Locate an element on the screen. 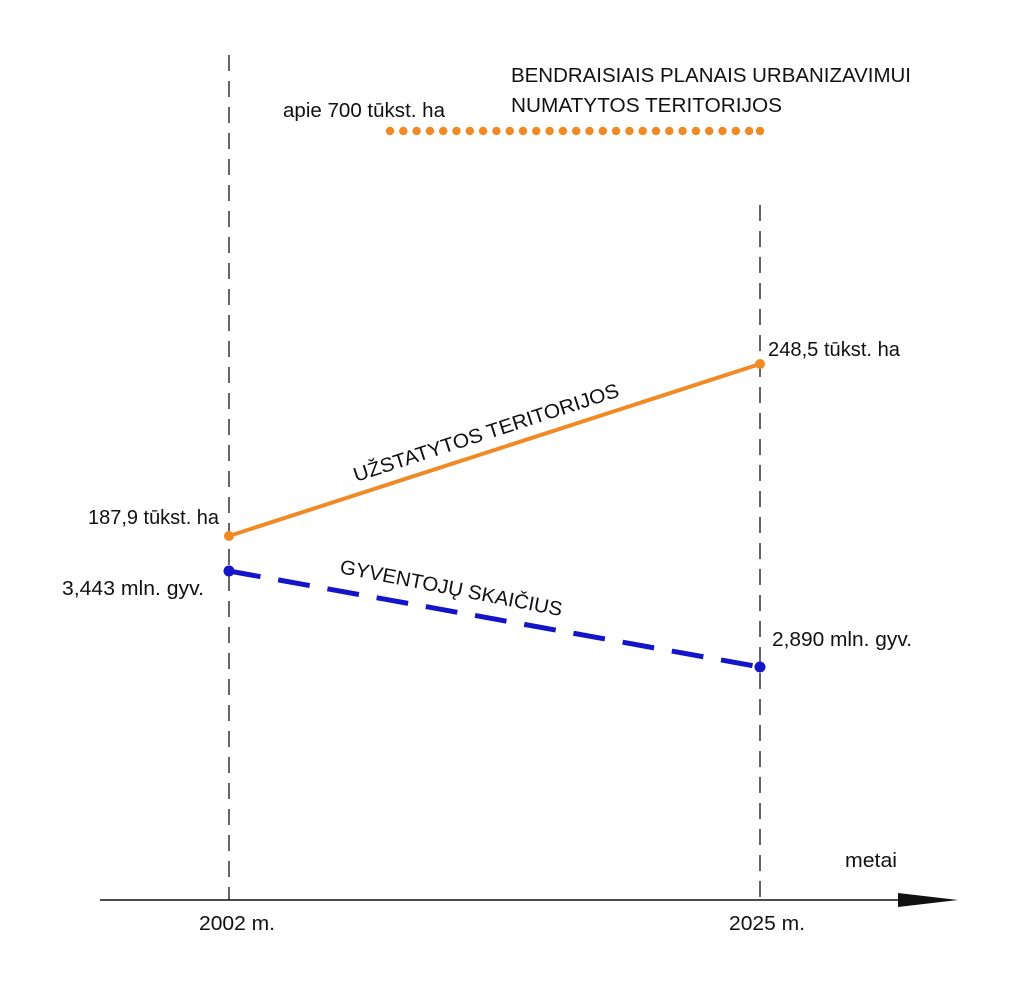 Image resolution: width=1024 pixels, height=991 pixels. population-end-label: 2,890 mln. gyv. is located at coordinates (842, 640).